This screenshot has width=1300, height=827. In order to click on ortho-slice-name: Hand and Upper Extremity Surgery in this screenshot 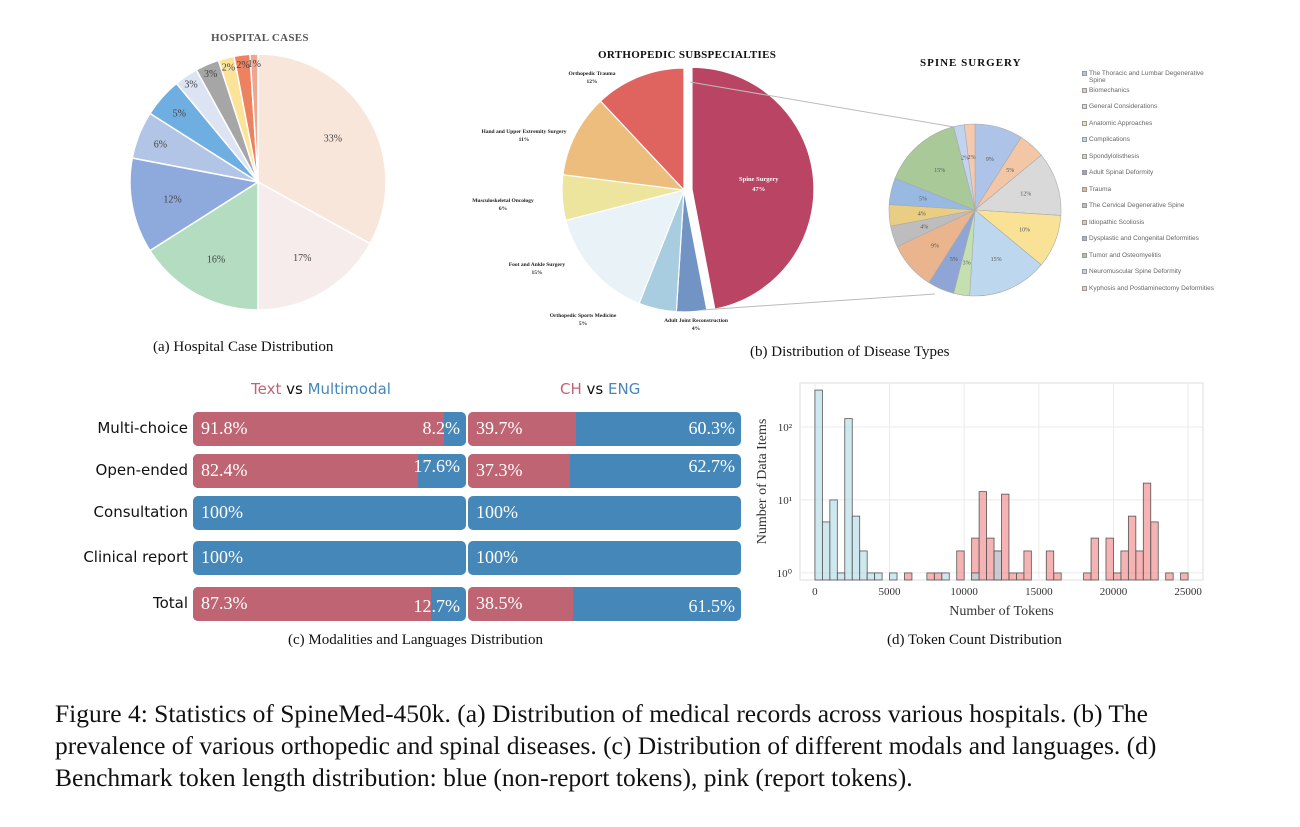, I will do `click(523, 132)`.